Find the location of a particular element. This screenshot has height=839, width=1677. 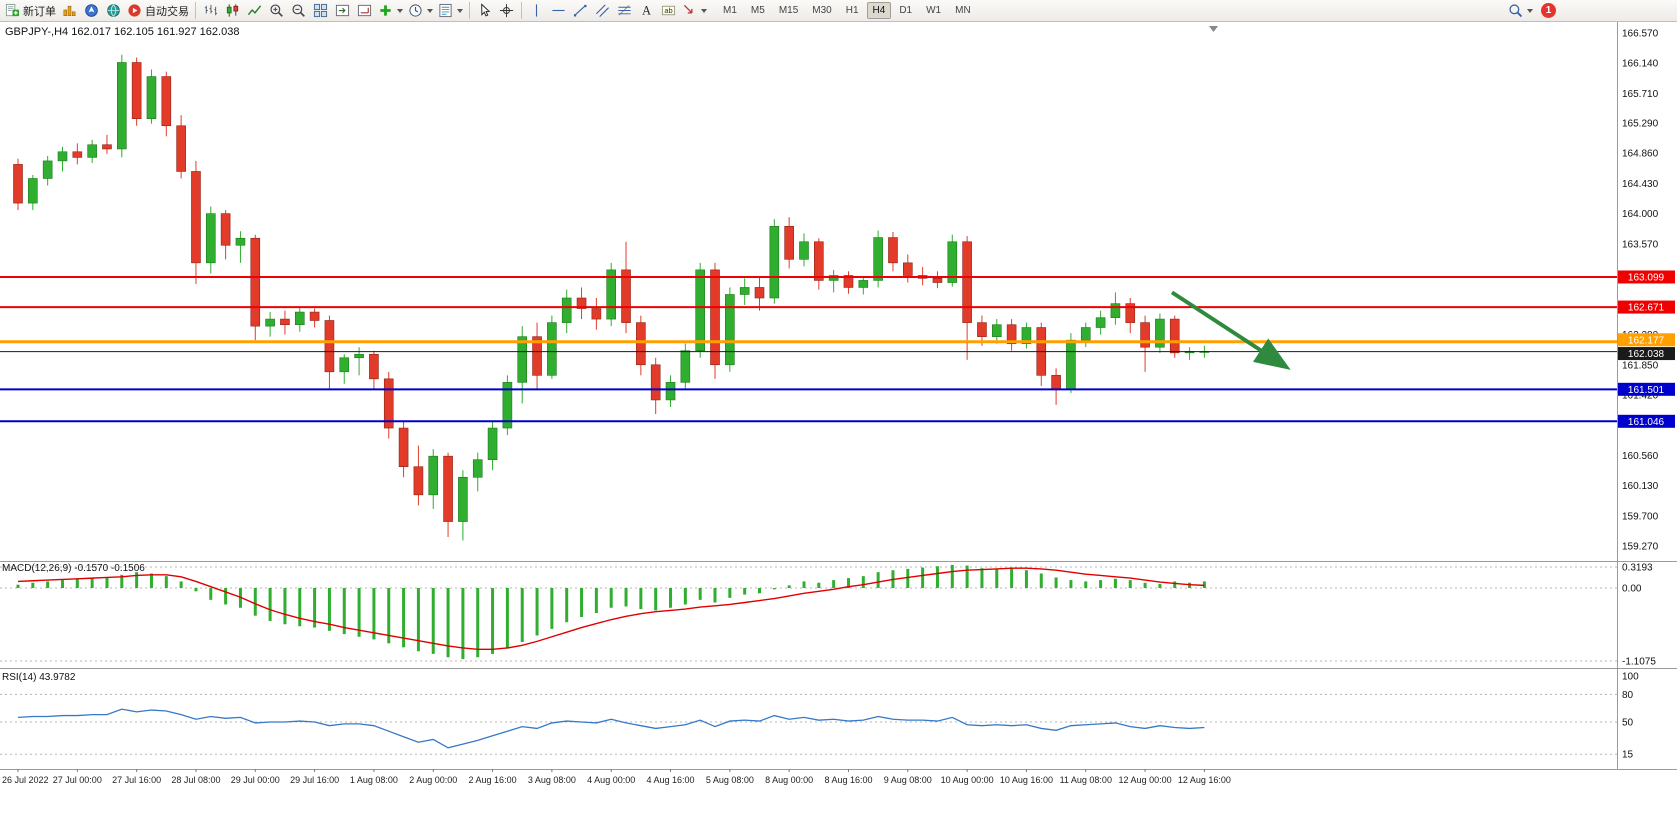

channel-button is located at coordinates (602, 11).